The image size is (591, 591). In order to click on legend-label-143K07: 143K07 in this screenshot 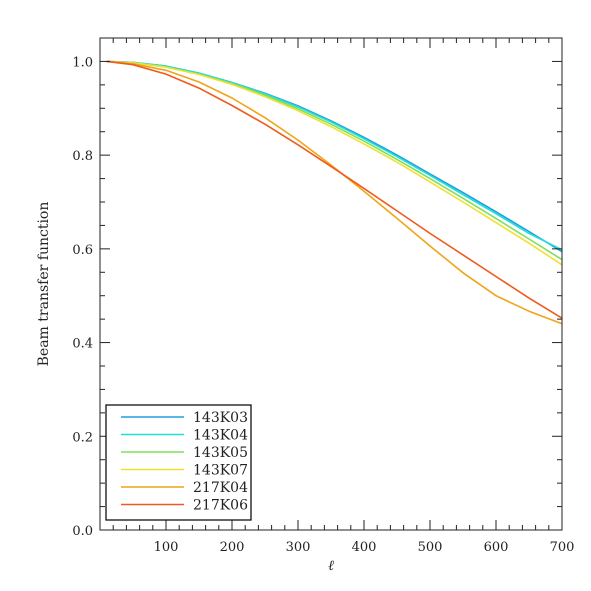, I will do `click(220, 471)`.